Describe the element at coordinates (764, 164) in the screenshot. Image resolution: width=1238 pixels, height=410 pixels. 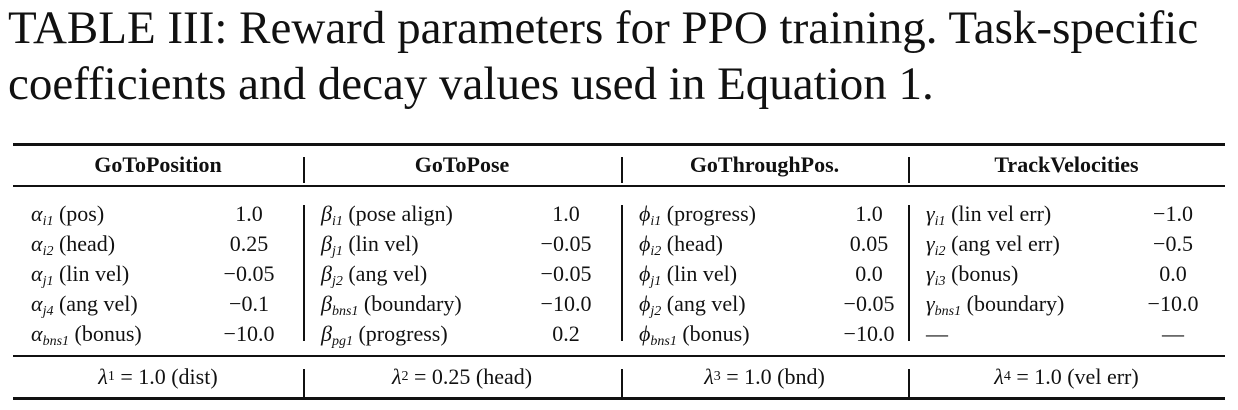
I see `column-header: GoThroughPos.` at that location.